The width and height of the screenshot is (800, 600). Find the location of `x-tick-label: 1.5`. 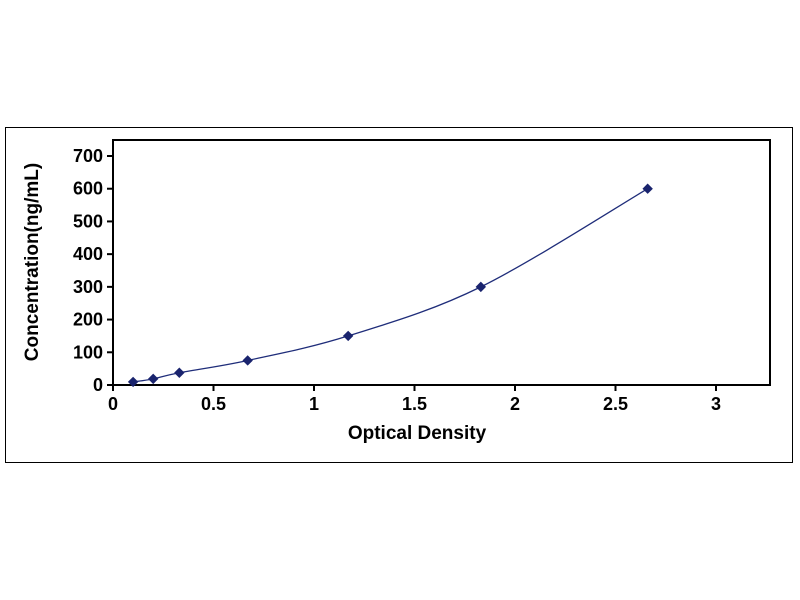

x-tick-label: 1.5 is located at coordinates (414, 404).